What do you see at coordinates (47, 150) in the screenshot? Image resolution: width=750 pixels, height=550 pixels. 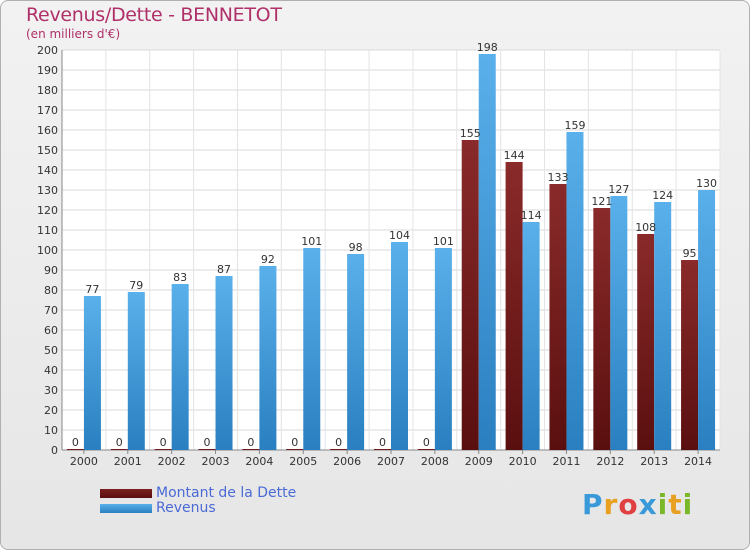 I see `y-tick-label: 150` at bounding box center [47, 150].